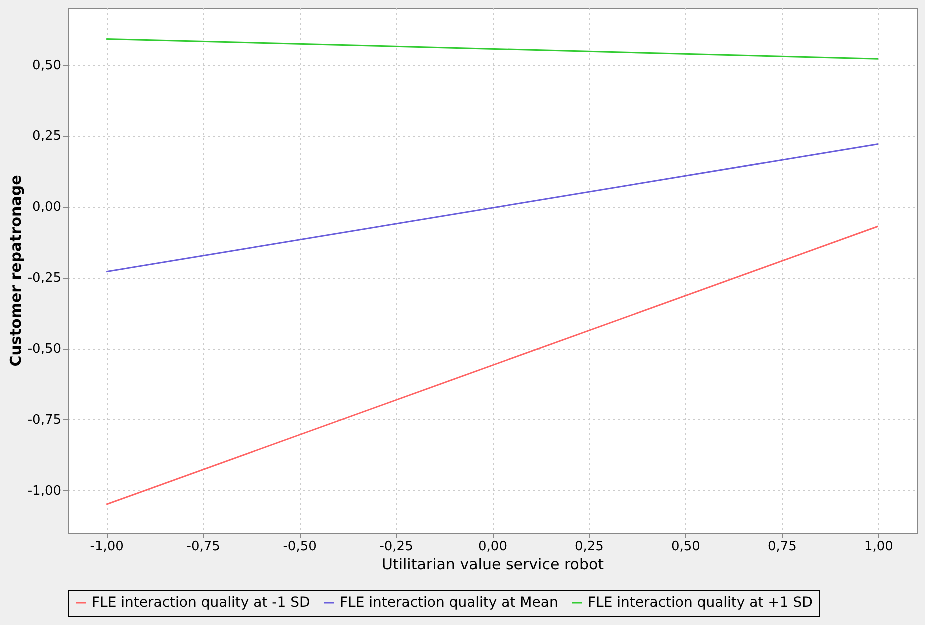 The image size is (925, 625). What do you see at coordinates (45, 350) in the screenshot?
I see `y-tick-label: -0,50` at bounding box center [45, 350].